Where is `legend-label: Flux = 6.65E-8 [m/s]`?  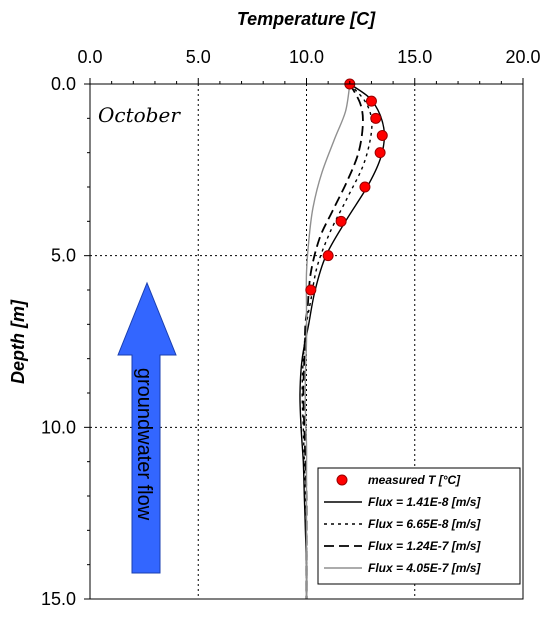
legend-label: Flux = 6.65E-8 [m/s] is located at coordinates (424, 524).